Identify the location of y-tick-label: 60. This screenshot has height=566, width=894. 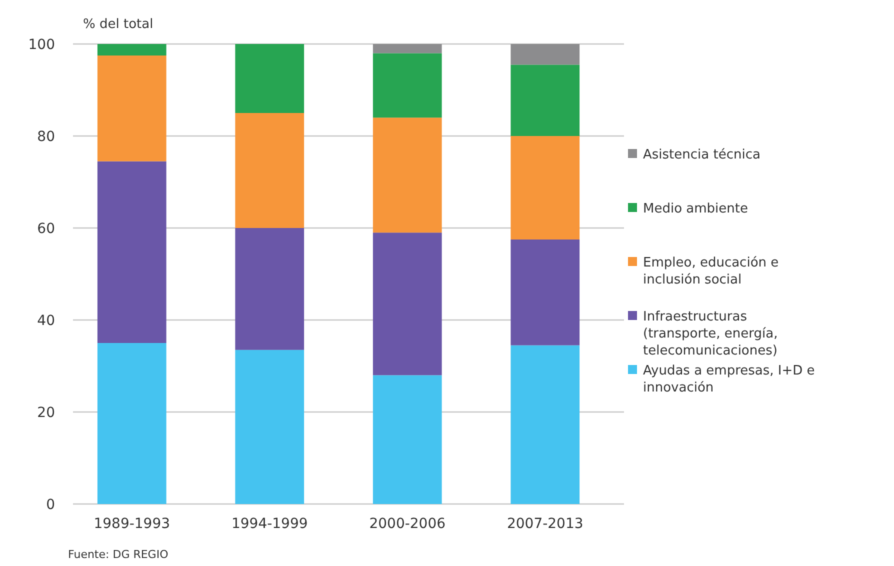
(46, 228).